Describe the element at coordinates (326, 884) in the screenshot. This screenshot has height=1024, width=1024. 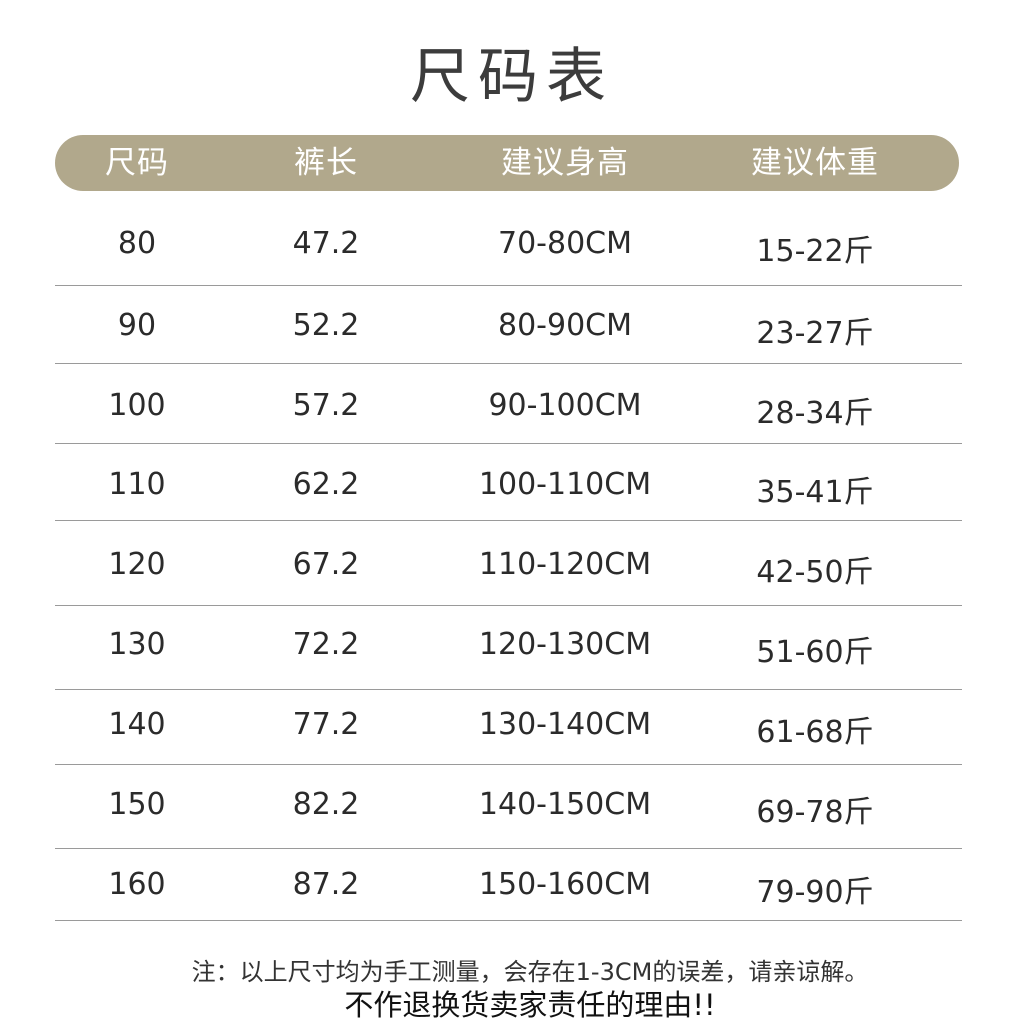
I see `pants-length-cell: 87.2` at that location.